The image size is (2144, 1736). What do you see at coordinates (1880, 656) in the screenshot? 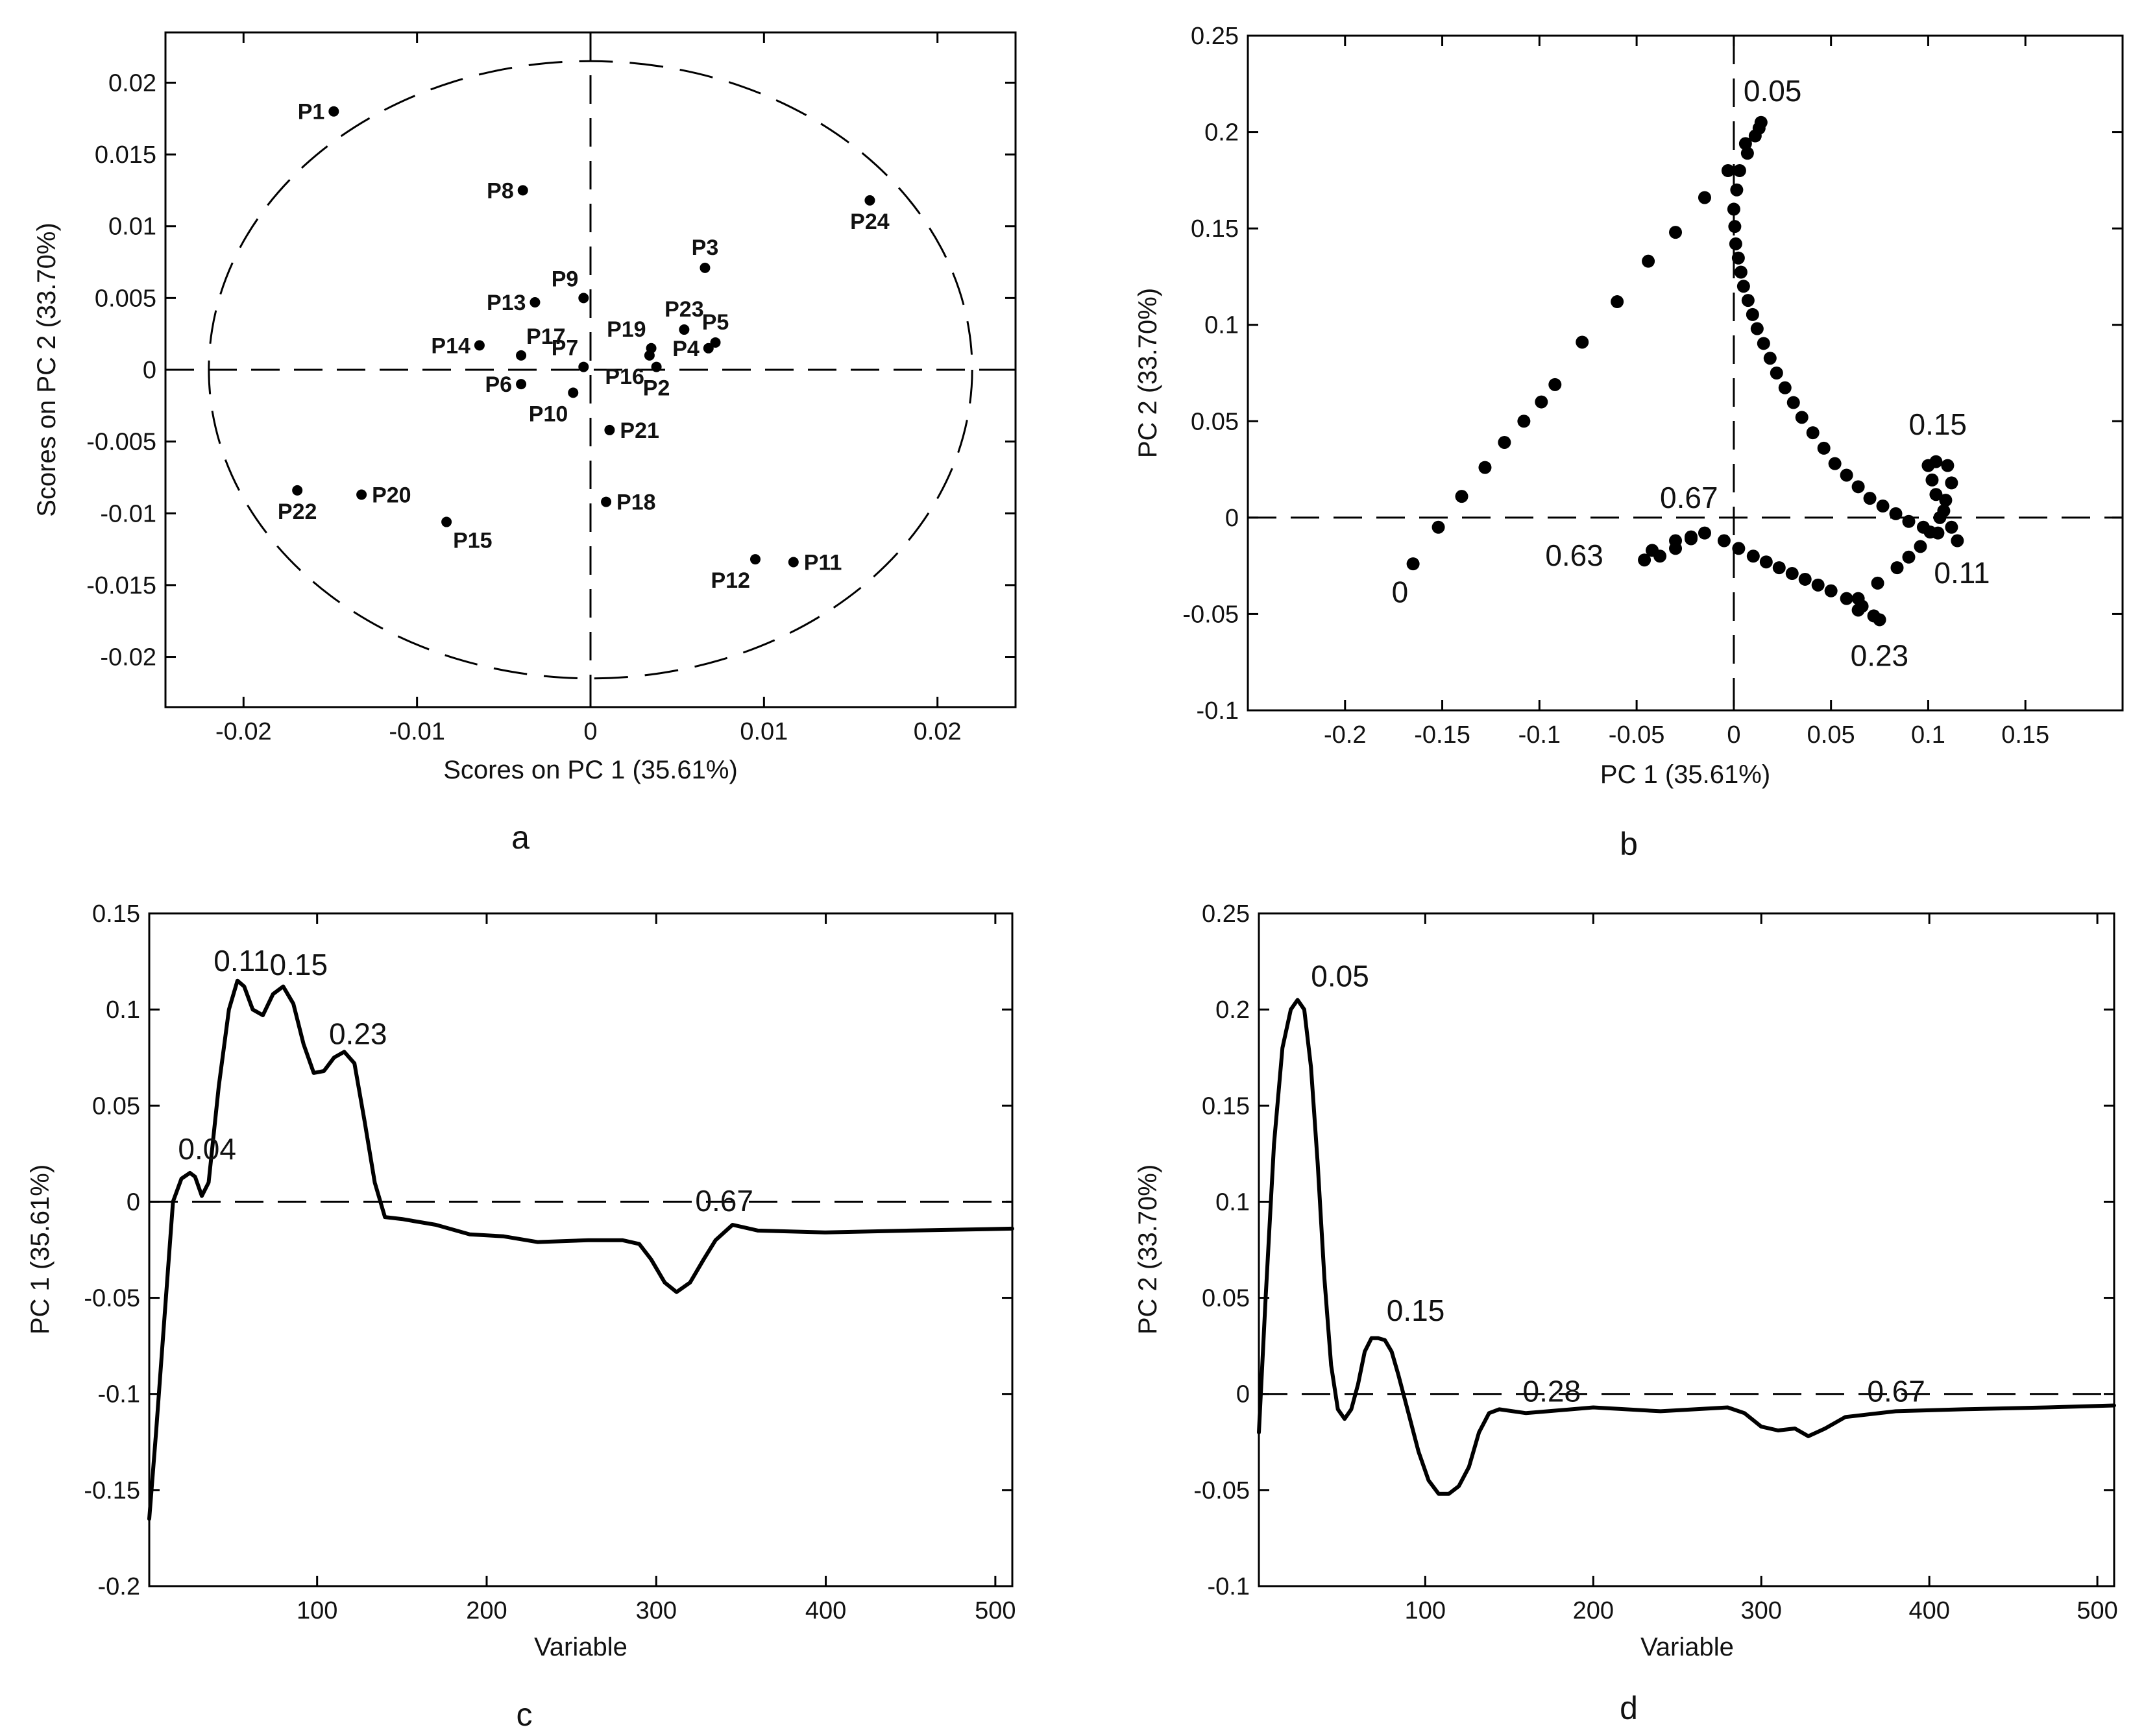
I see `trajectory-annotation: 0.23` at bounding box center [1880, 656].